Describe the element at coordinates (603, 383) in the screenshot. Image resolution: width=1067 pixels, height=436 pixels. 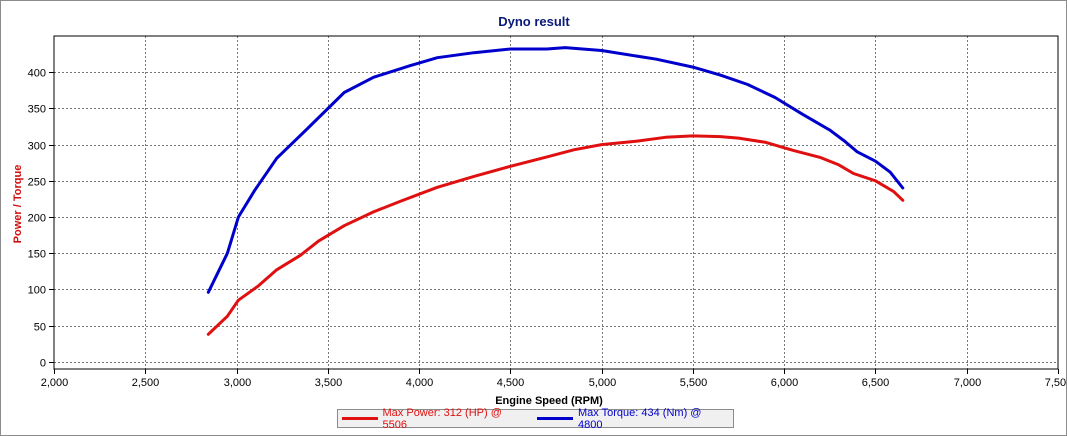
I see `x-tick-label: 5,000` at that location.